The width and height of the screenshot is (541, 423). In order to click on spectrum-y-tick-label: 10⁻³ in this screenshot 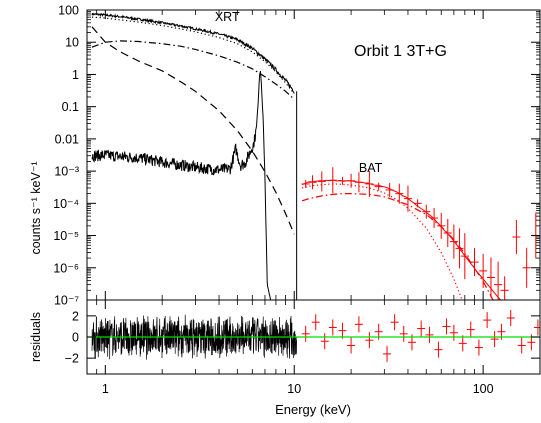, I will do `click(66, 172)`.